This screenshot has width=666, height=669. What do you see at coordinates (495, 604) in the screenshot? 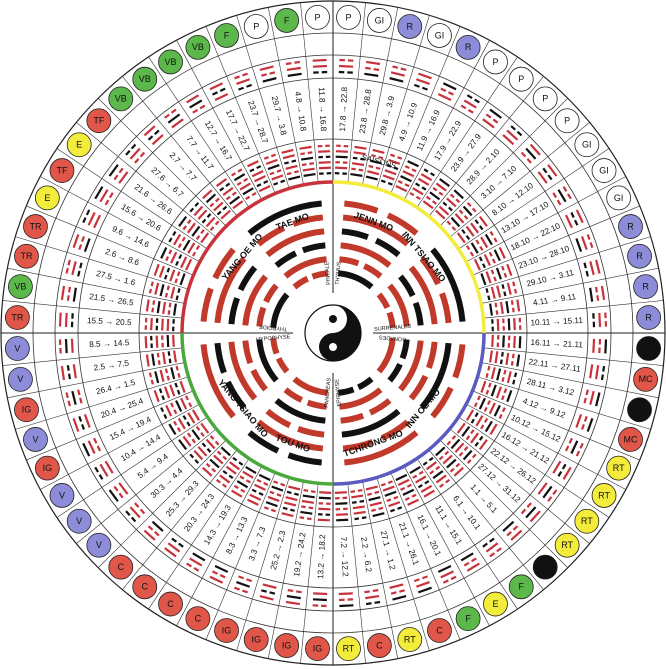
I see `badge-label: E` at bounding box center [495, 604].